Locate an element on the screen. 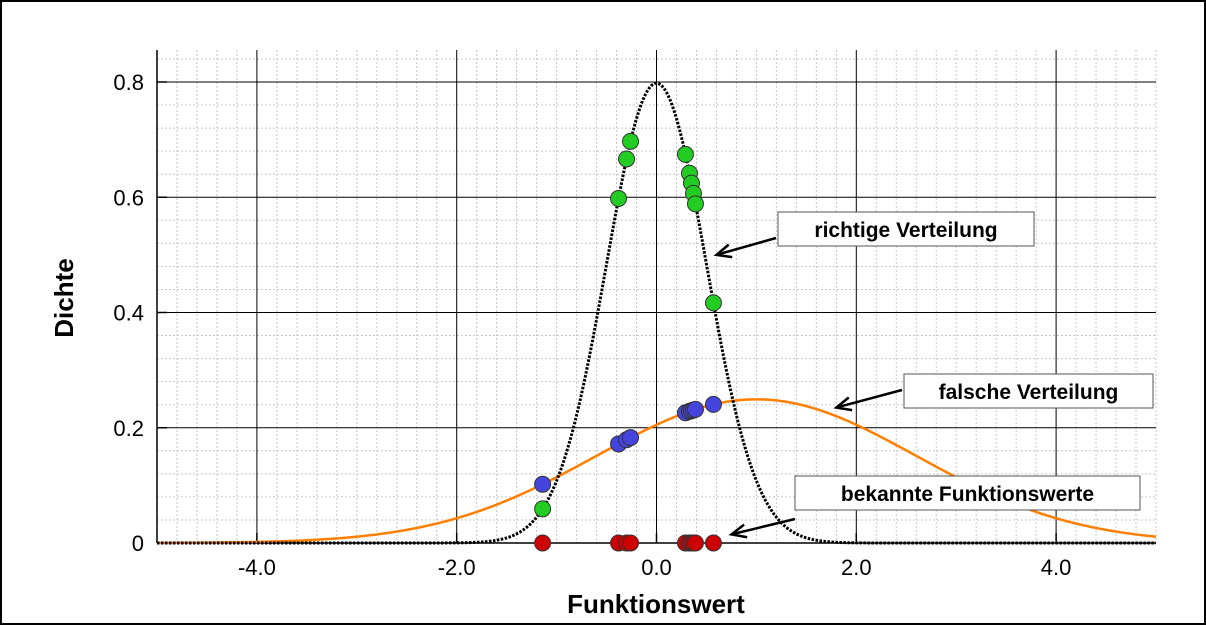 This screenshot has height=625, width=1206. x-tick-labels: -4.0 -2.0 0.0 2.0 4.0 is located at coordinates (654, 567).